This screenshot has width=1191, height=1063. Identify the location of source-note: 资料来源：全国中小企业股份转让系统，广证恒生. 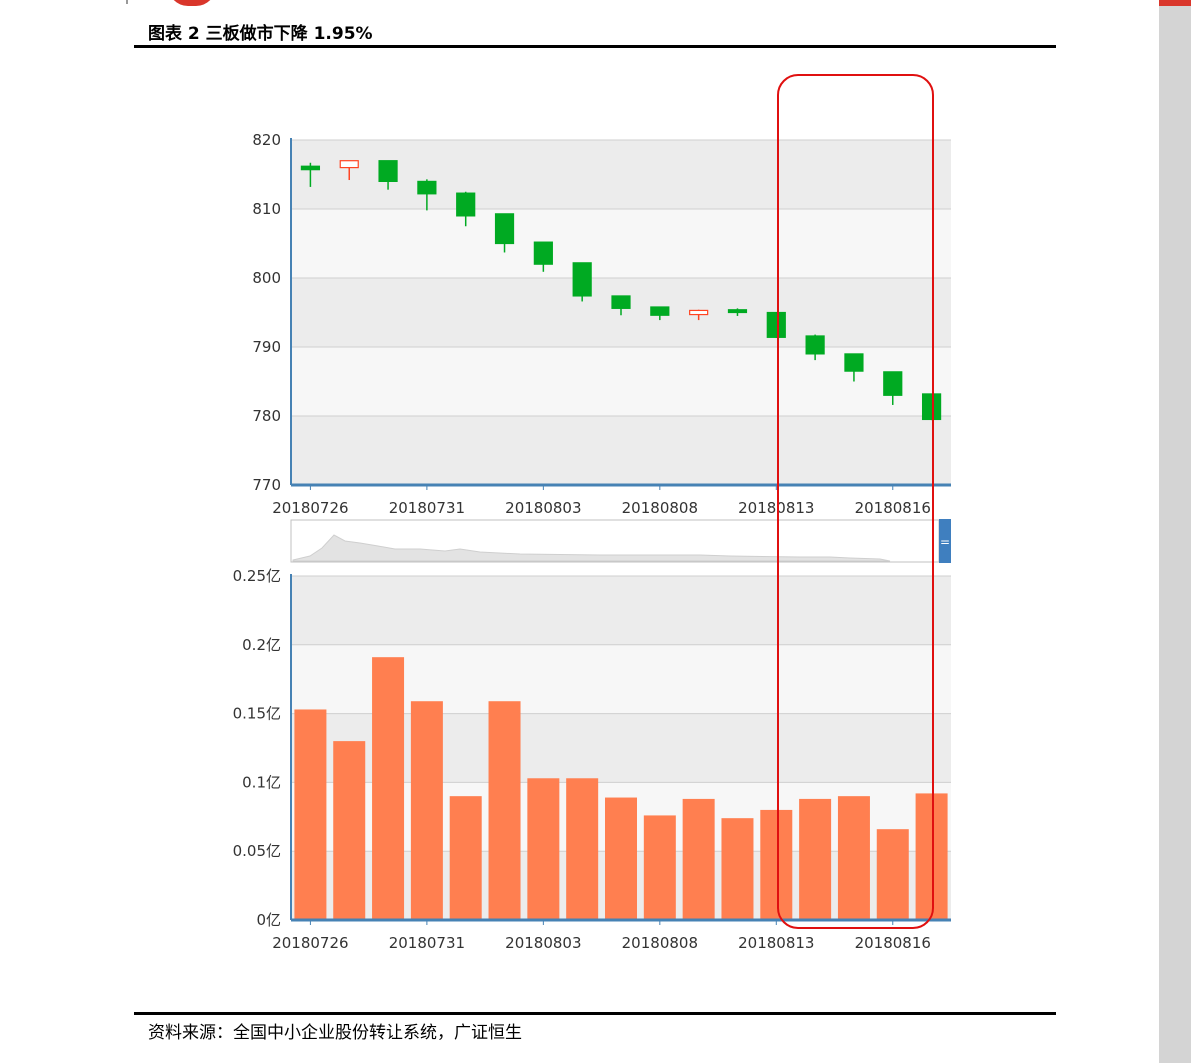
(335, 1033).